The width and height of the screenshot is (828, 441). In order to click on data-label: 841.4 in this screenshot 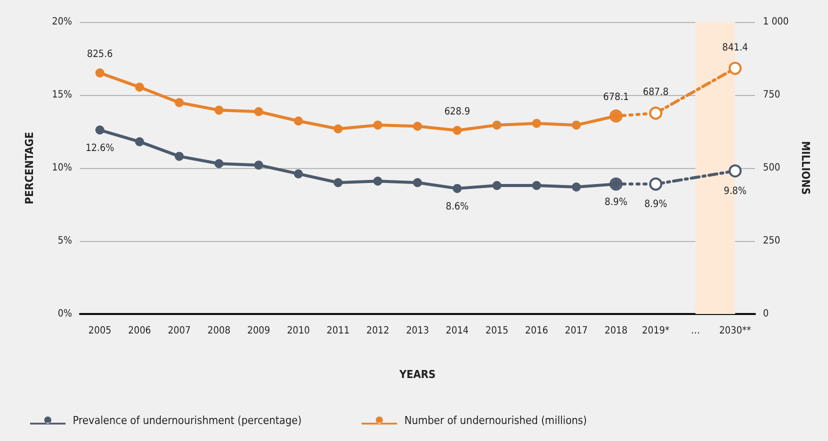, I will do `click(735, 48)`.